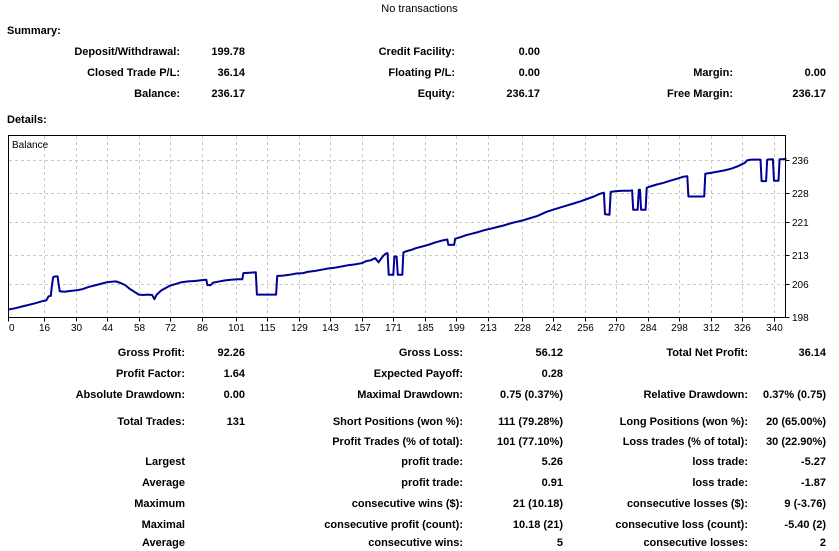  Describe the element at coordinates (425, 328) in the screenshot. I see `x-tick-label: 185` at that location.